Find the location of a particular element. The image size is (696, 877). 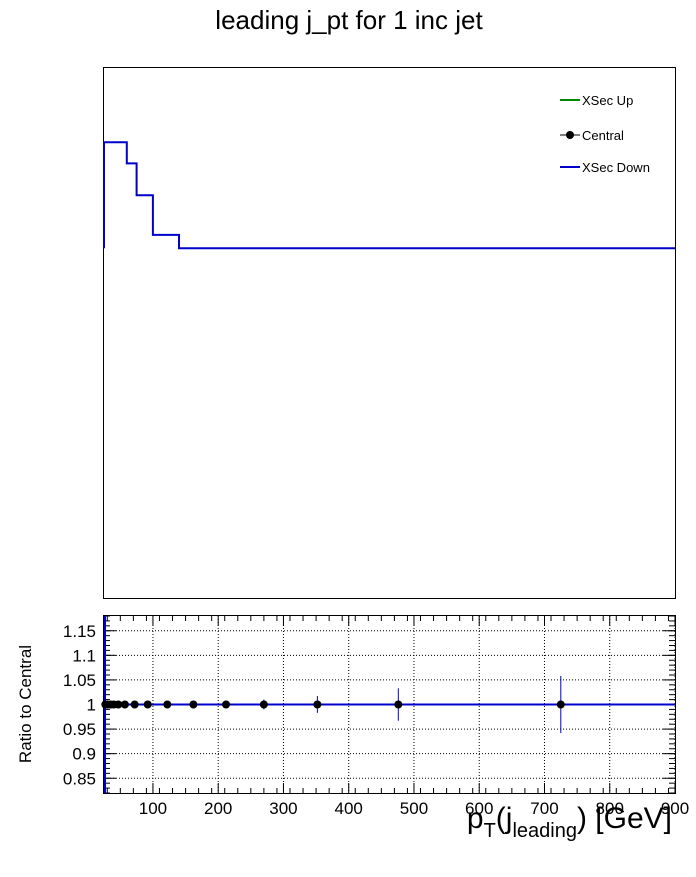

legend-entry-central: Central is located at coordinates (592, 135).